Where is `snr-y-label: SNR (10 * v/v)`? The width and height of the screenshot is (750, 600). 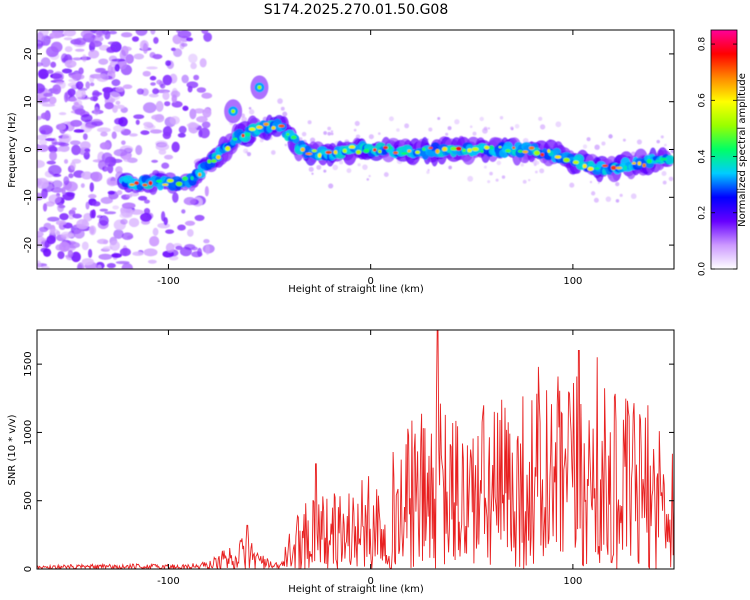
snr-y-label: SNR (10 * v/v) is located at coordinates (12, 449).